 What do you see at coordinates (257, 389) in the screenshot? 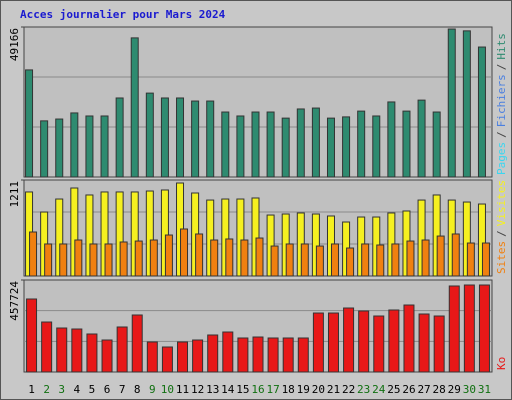
I see `x-tick-label: 16` at bounding box center [257, 389].